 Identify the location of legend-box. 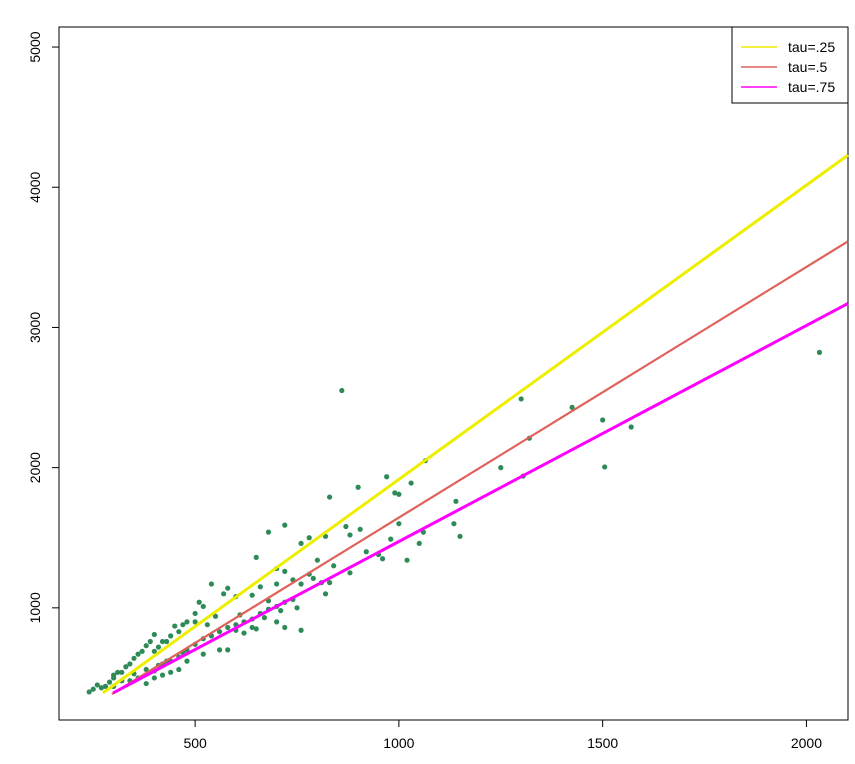
(790, 65).